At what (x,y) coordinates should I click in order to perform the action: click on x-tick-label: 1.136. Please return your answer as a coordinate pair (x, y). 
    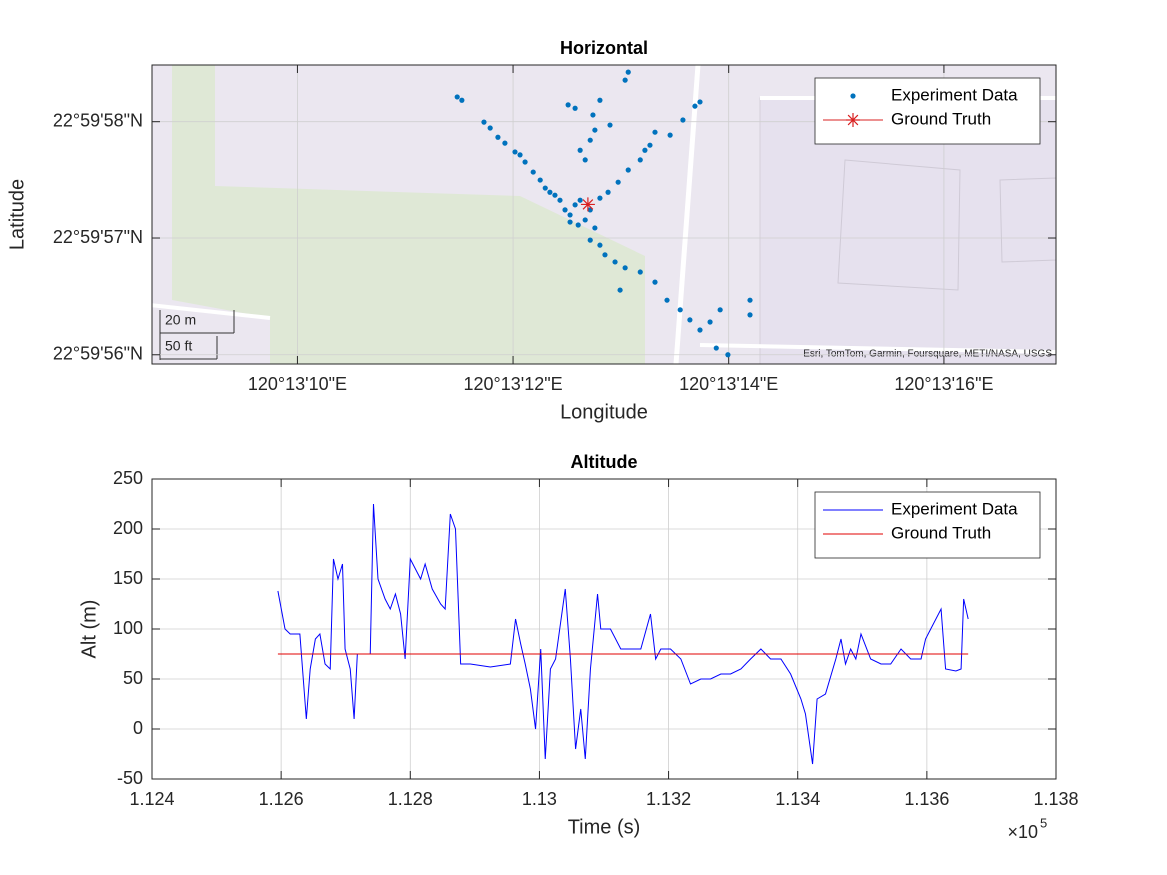
    Looking at the image, I should click on (926, 799).